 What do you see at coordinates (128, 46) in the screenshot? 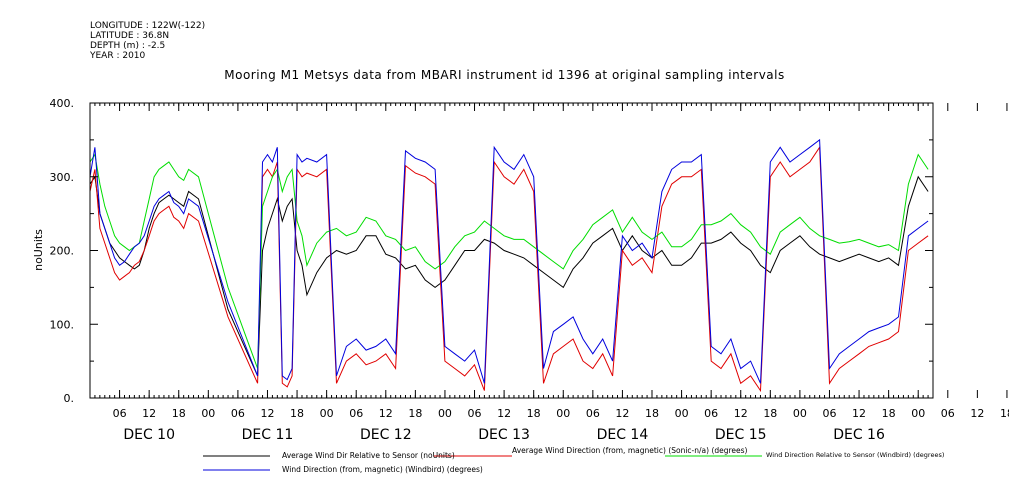
I see `depth-label: DEPTH (m) : -2.5` at bounding box center [128, 46].